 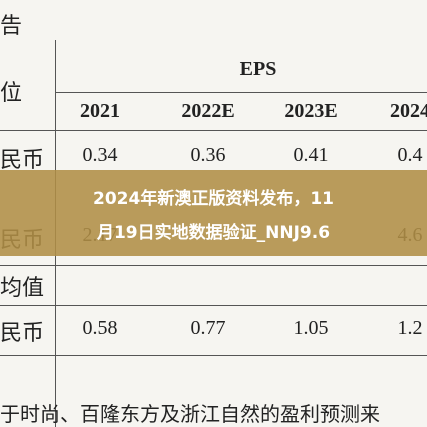 I want to click on cell: 0.36, so click(x=208, y=155).